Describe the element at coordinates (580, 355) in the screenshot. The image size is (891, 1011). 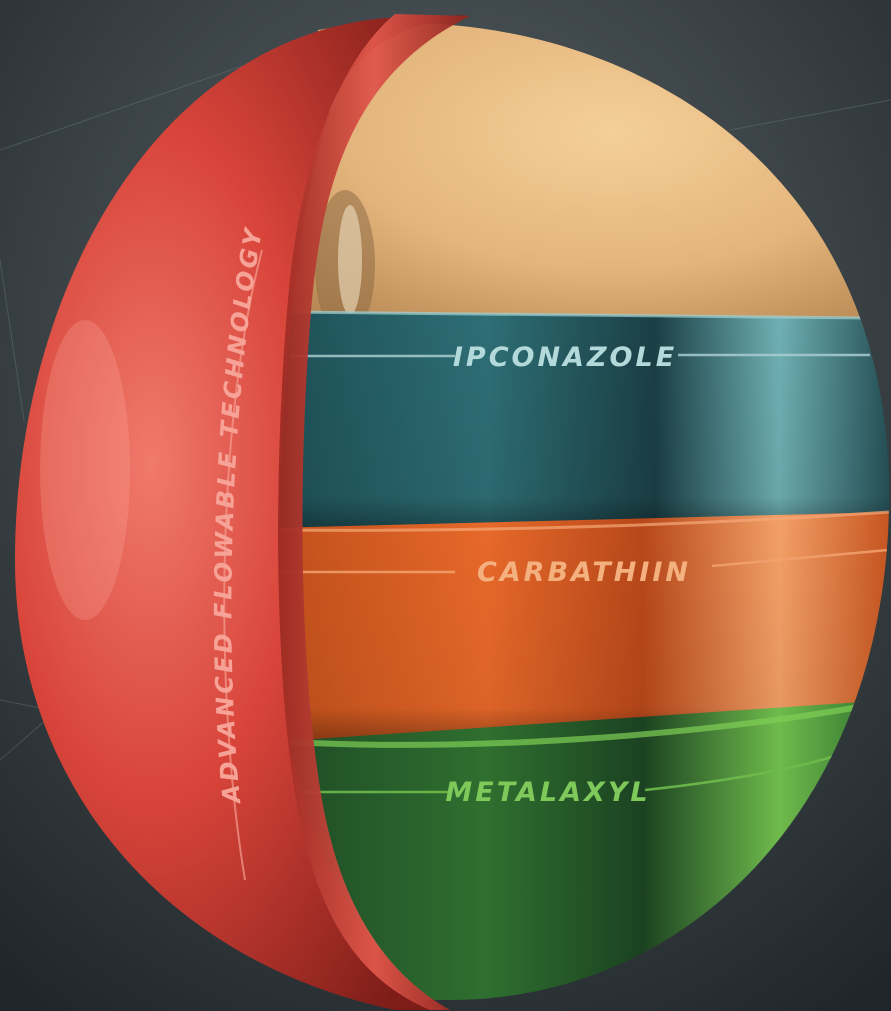
I see `ipconazole-rule` at that location.